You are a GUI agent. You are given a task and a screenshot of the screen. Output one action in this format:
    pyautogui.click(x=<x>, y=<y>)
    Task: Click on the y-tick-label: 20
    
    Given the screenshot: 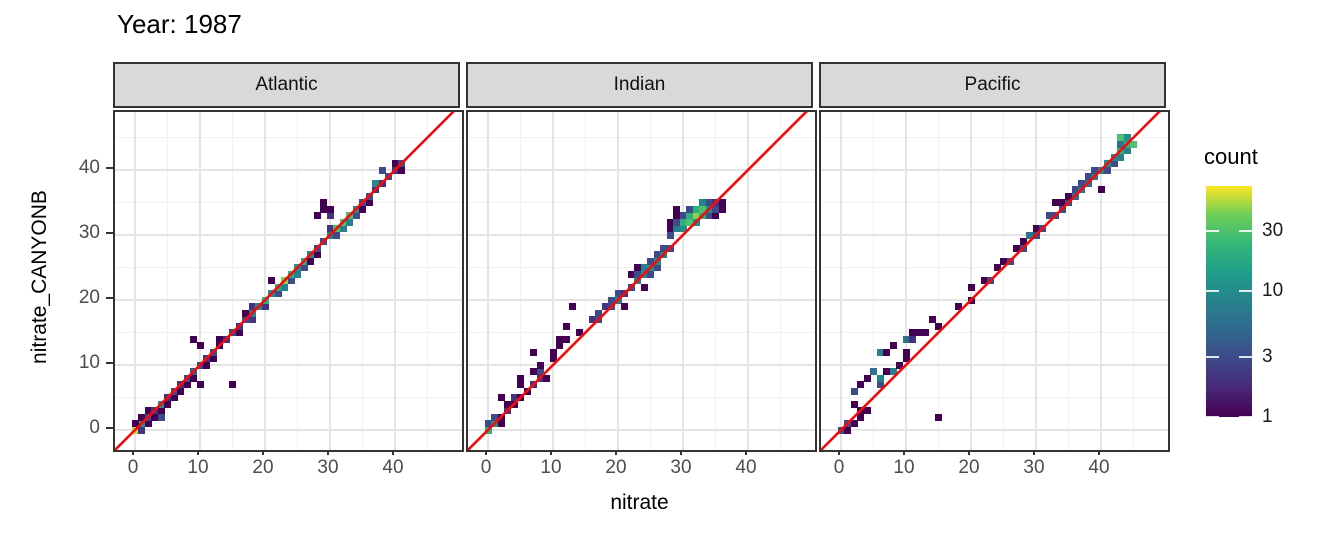 What is the action you would take?
    pyautogui.click(x=89, y=297)
    